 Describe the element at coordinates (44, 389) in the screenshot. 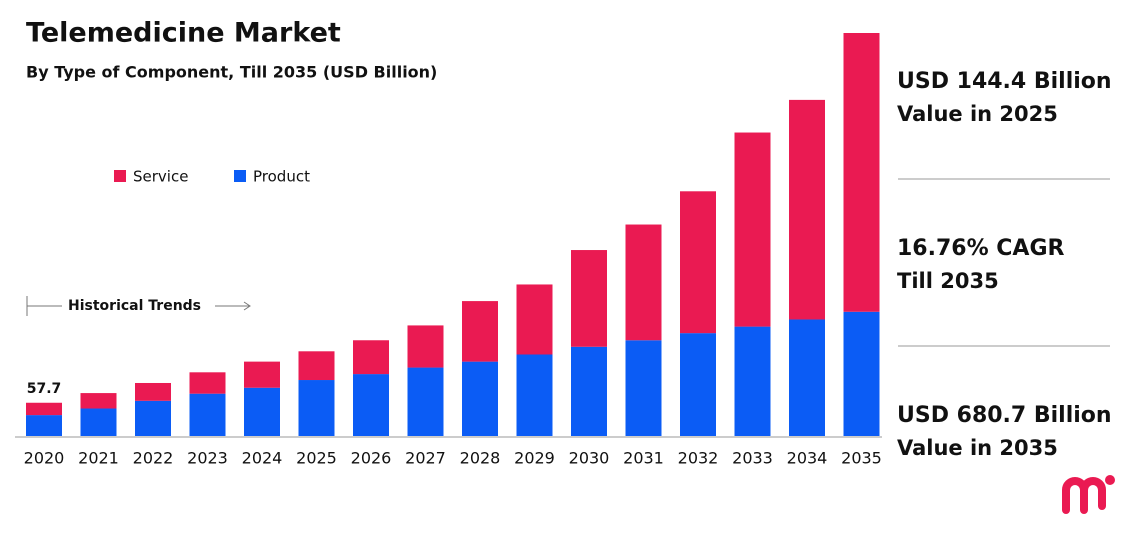

I see `data-label: 57.7` at that location.